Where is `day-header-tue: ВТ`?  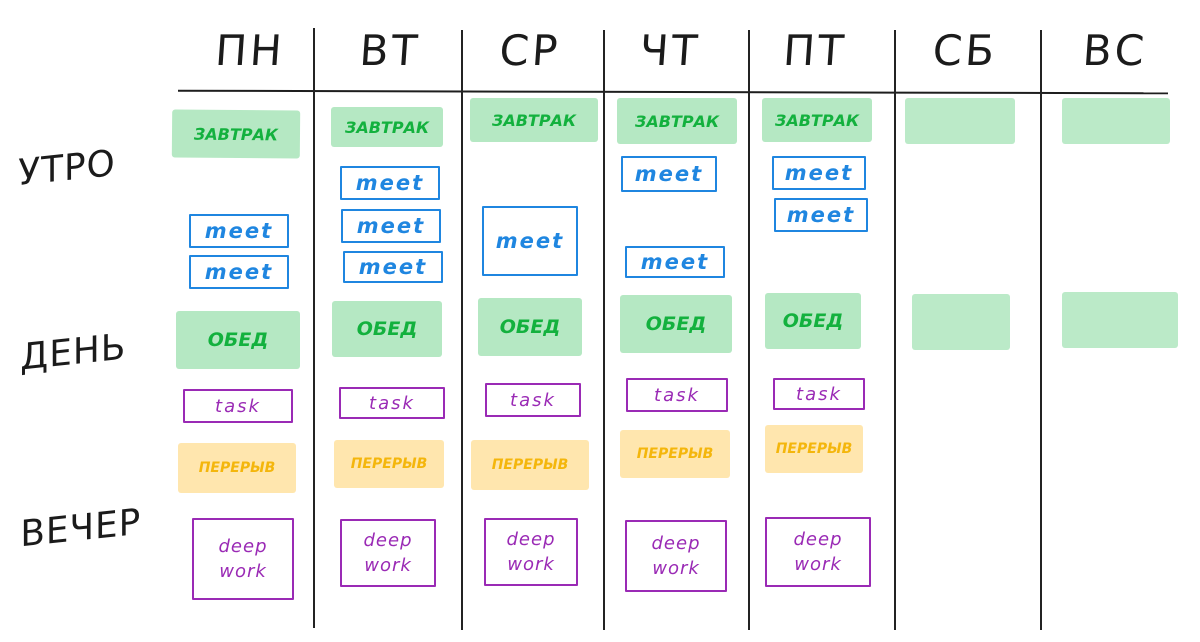
day-header-tue: ВТ is located at coordinates (390, 50).